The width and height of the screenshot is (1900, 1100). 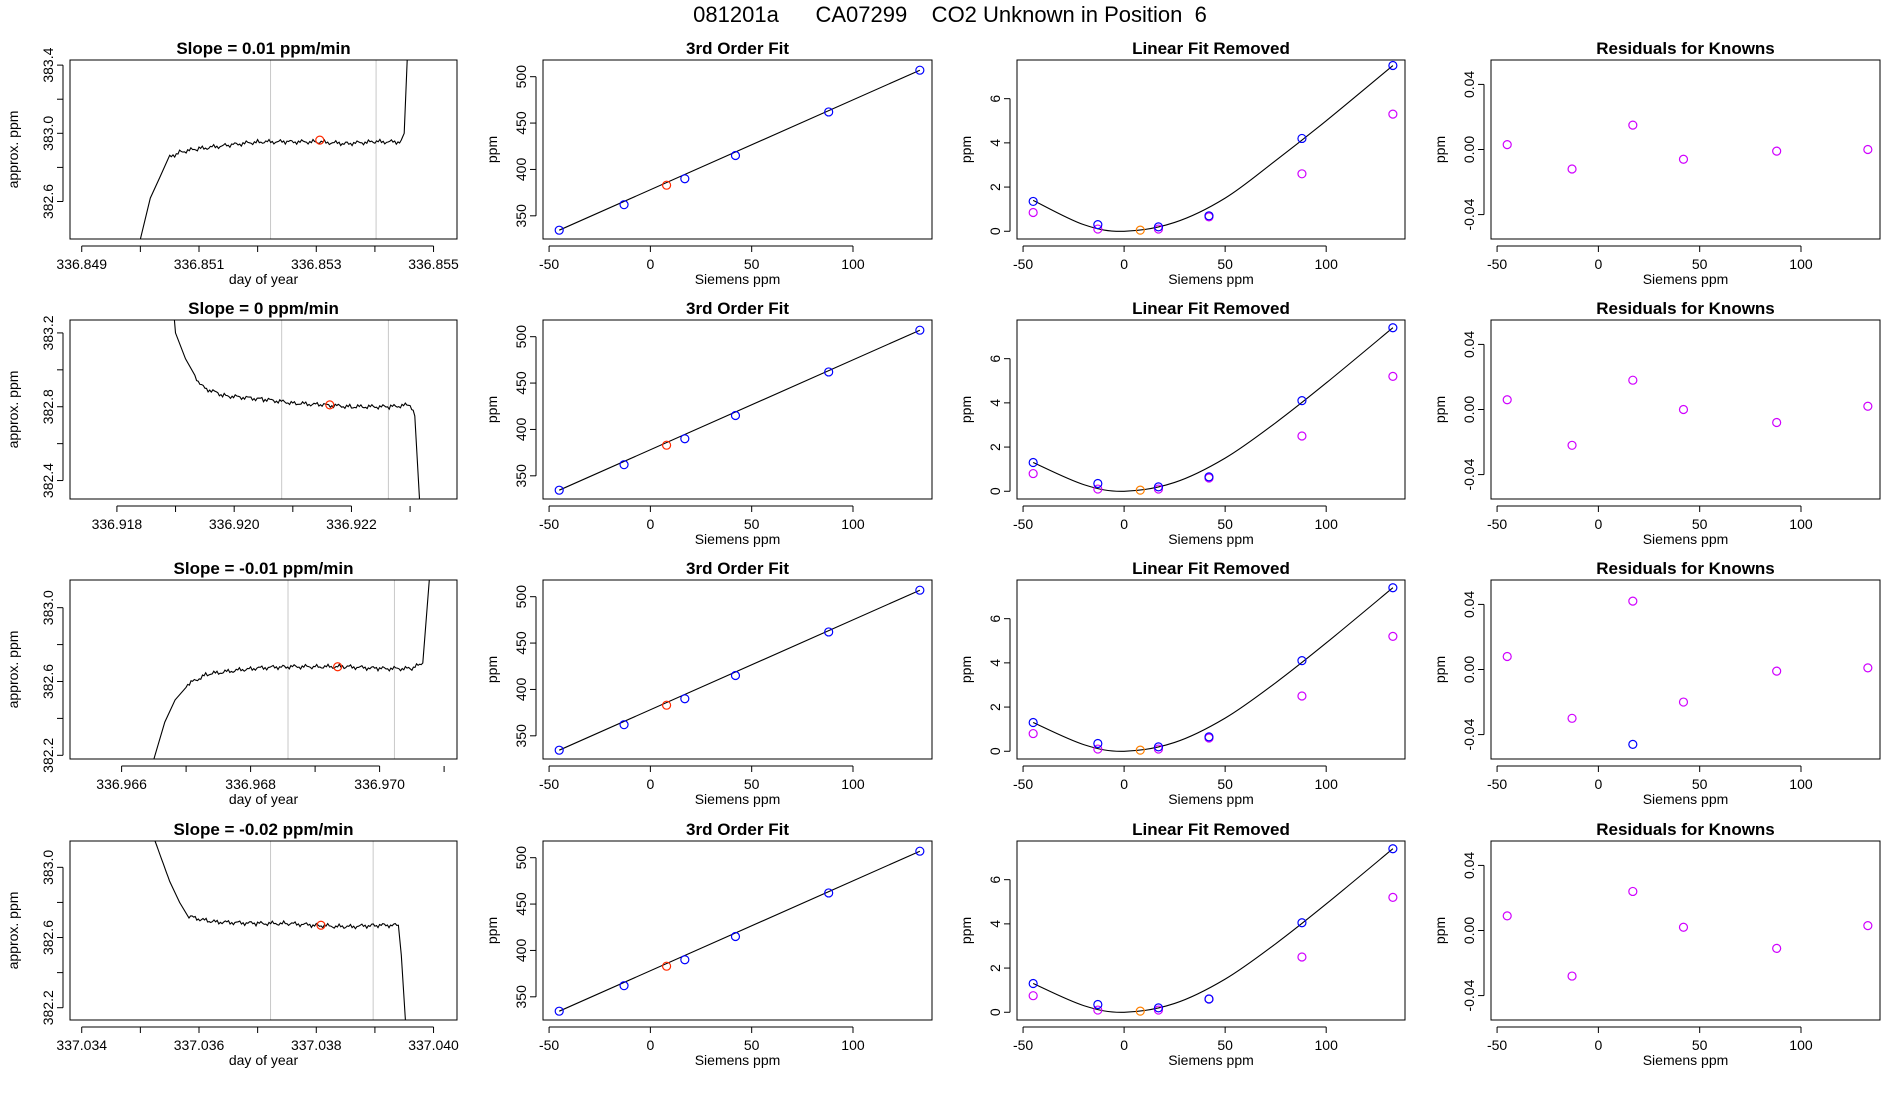 I want to click on r2-fit-y-tick-label: 450, so click(x=521, y=383).